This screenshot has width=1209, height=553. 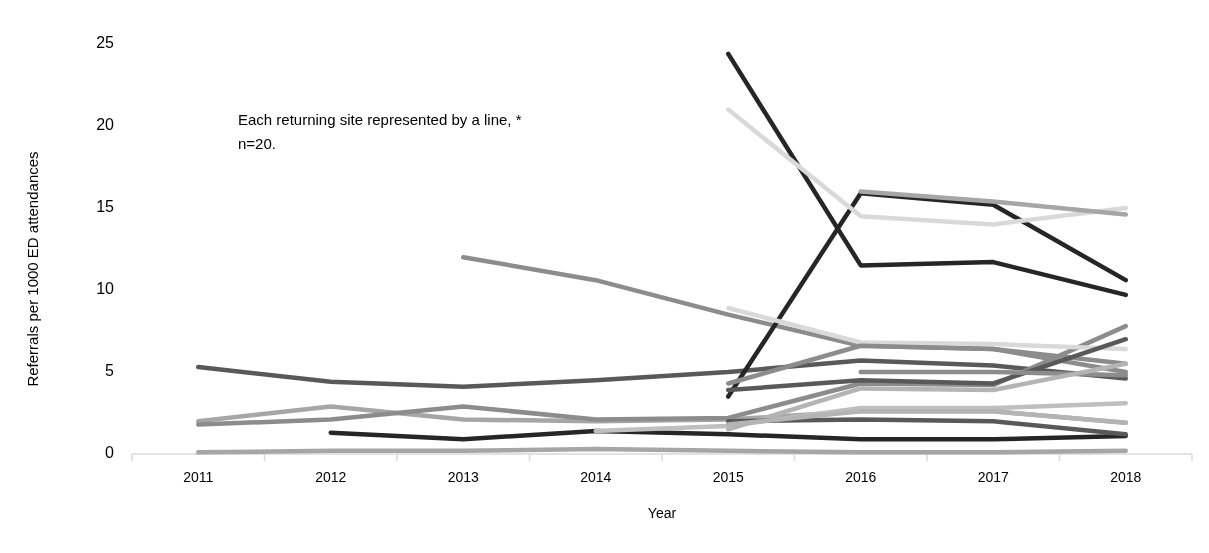 What do you see at coordinates (380, 132) in the screenshot?
I see `annotation: Each returning site represented by a line, * n=20.` at bounding box center [380, 132].